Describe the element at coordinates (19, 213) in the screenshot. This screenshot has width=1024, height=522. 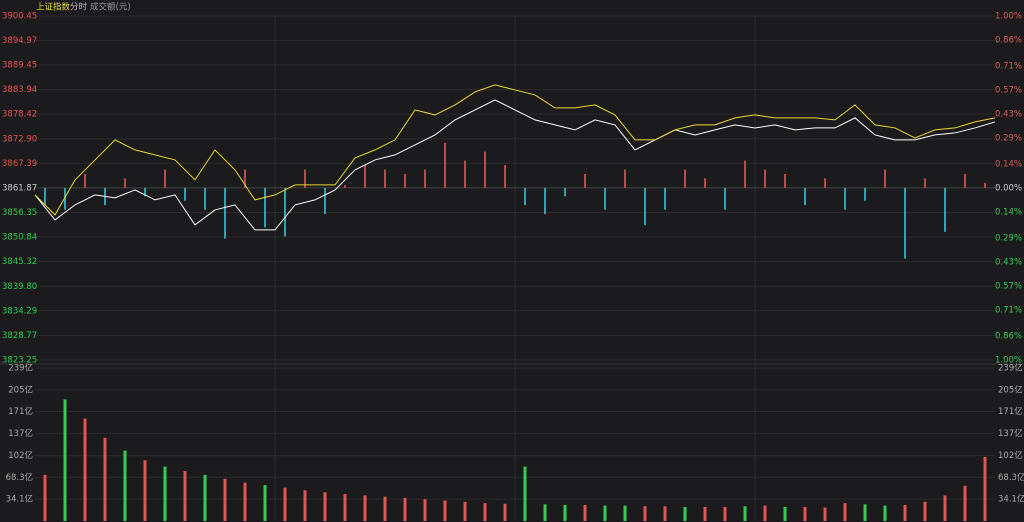
I see `y-tick-label: 3856.35` at that location.